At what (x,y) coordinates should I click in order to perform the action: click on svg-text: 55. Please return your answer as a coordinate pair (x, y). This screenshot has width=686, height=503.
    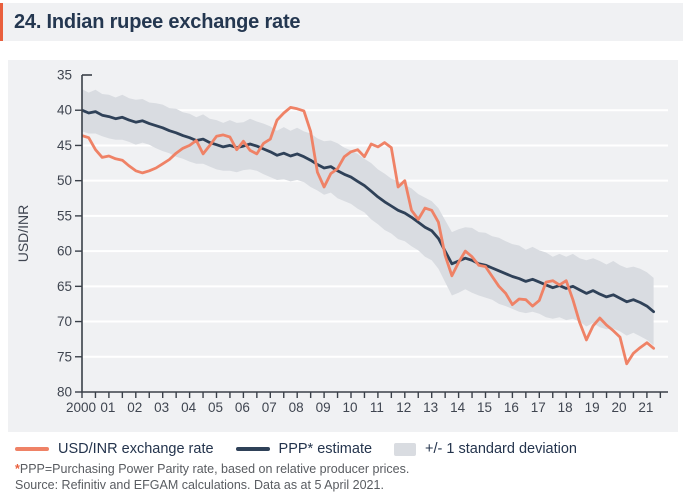
    Looking at the image, I should click on (64, 215).